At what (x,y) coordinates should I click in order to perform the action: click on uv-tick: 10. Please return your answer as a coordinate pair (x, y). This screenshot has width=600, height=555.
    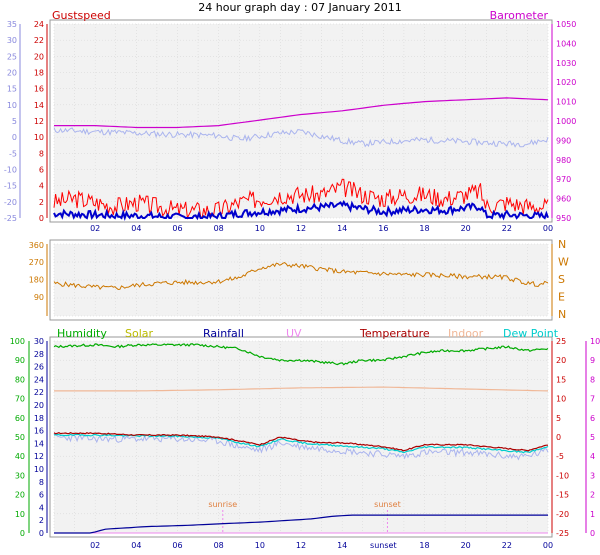
    Looking at the image, I should click on (595, 341).